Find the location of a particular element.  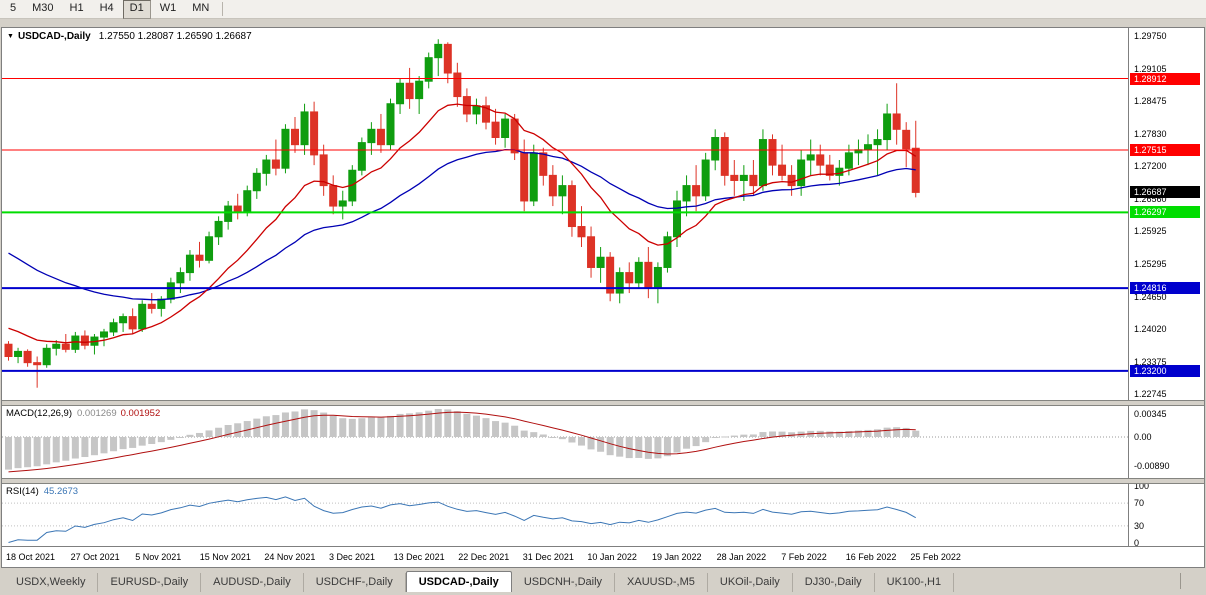

timeframe-button-h4: H4 is located at coordinates (106, 7).